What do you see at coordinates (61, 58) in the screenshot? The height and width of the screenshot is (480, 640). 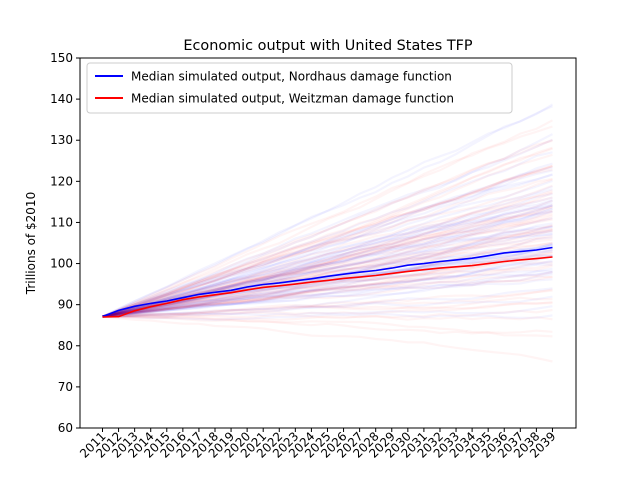 I see `y-tick-label: 150` at bounding box center [61, 58].